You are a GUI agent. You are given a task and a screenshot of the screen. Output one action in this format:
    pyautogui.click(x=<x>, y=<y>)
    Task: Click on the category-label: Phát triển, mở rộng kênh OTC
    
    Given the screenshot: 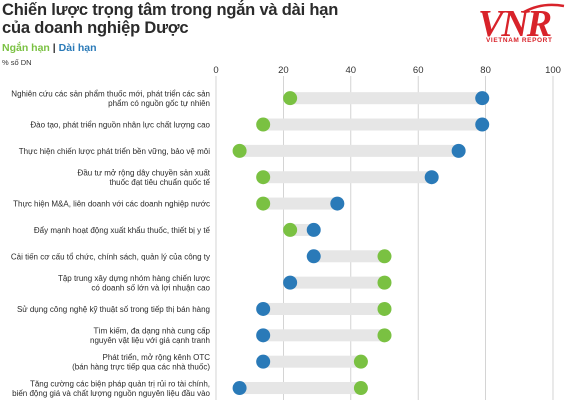 What is the action you would take?
    pyautogui.click(x=156, y=357)
    